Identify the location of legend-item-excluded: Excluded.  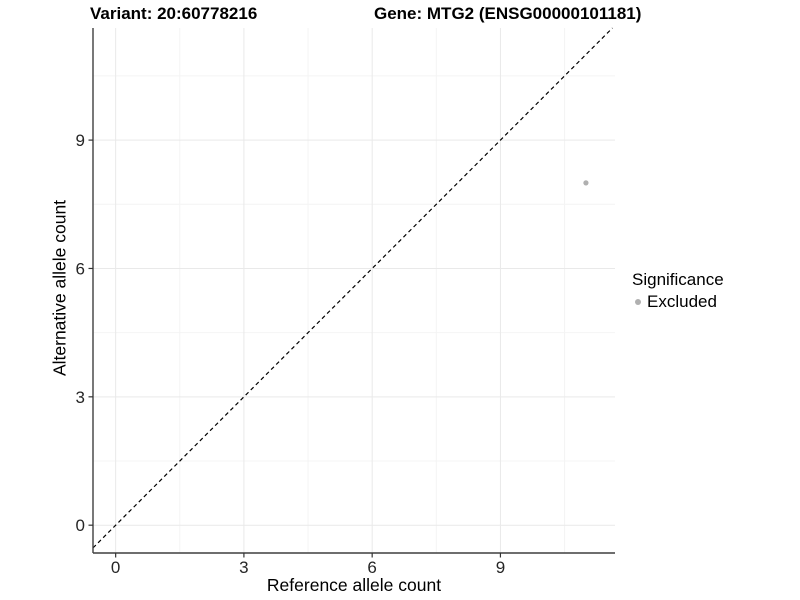
(678, 302).